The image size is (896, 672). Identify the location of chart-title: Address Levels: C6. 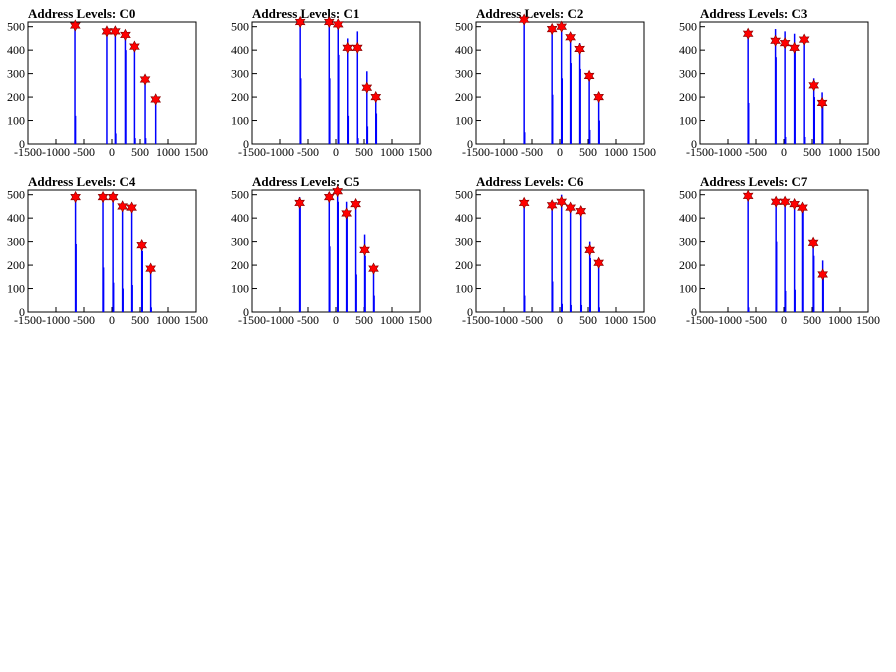
(530, 181).